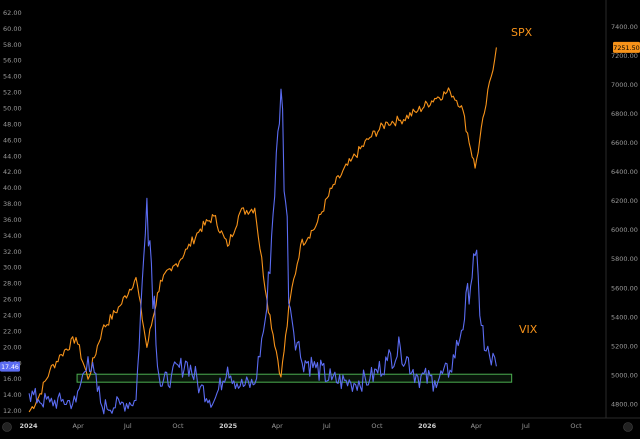  Describe the element at coordinates (624, 288) in the screenshot. I see `right-axis-tick-label: 5600.00` at that location.